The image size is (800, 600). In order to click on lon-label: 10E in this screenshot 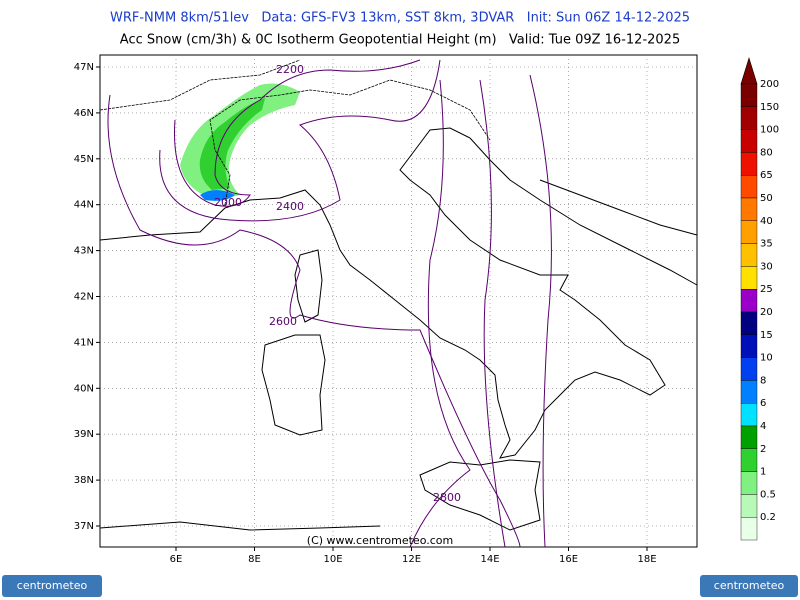, I will do `click(332, 559)`.